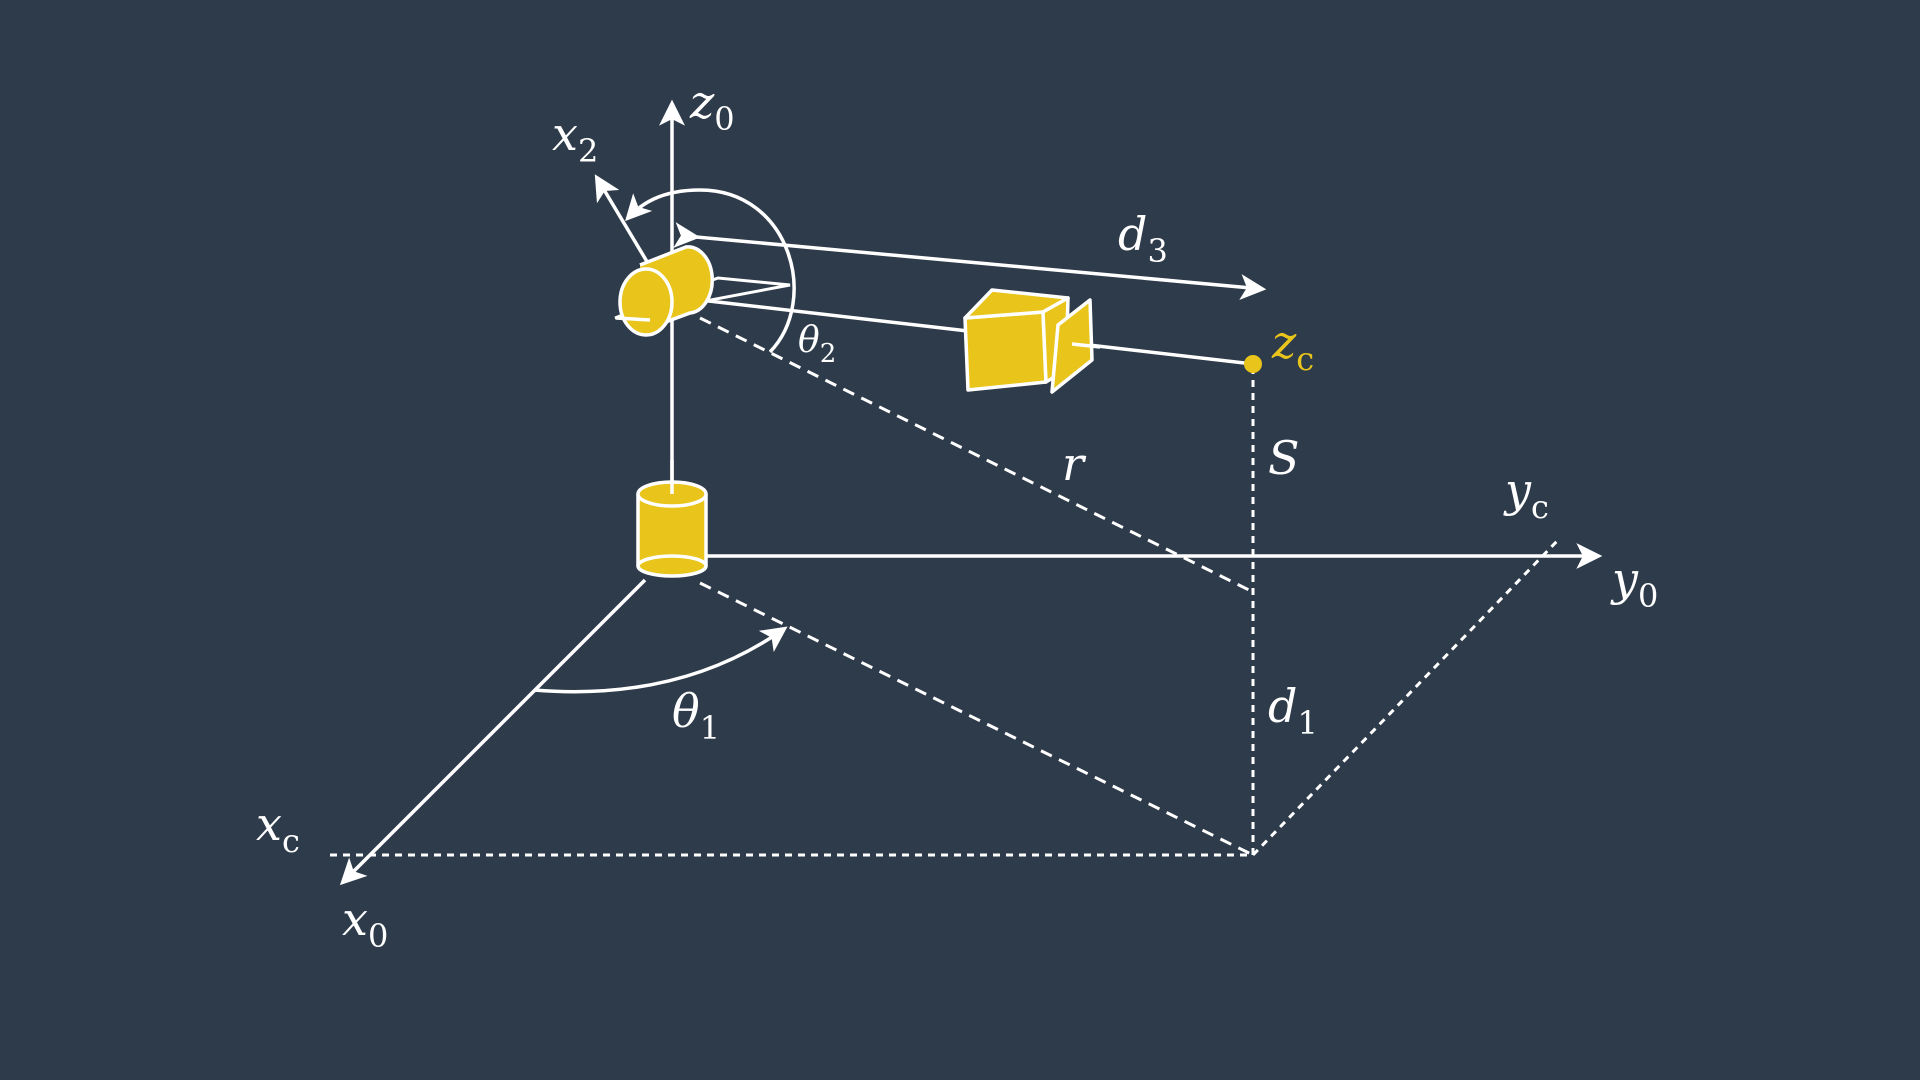 The width and height of the screenshot is (1920, 1080). What do you see at coordinates (664, 291) in the screenshot?
I see `shoulder-joint-cylinder` at bounding box center [664, 291].